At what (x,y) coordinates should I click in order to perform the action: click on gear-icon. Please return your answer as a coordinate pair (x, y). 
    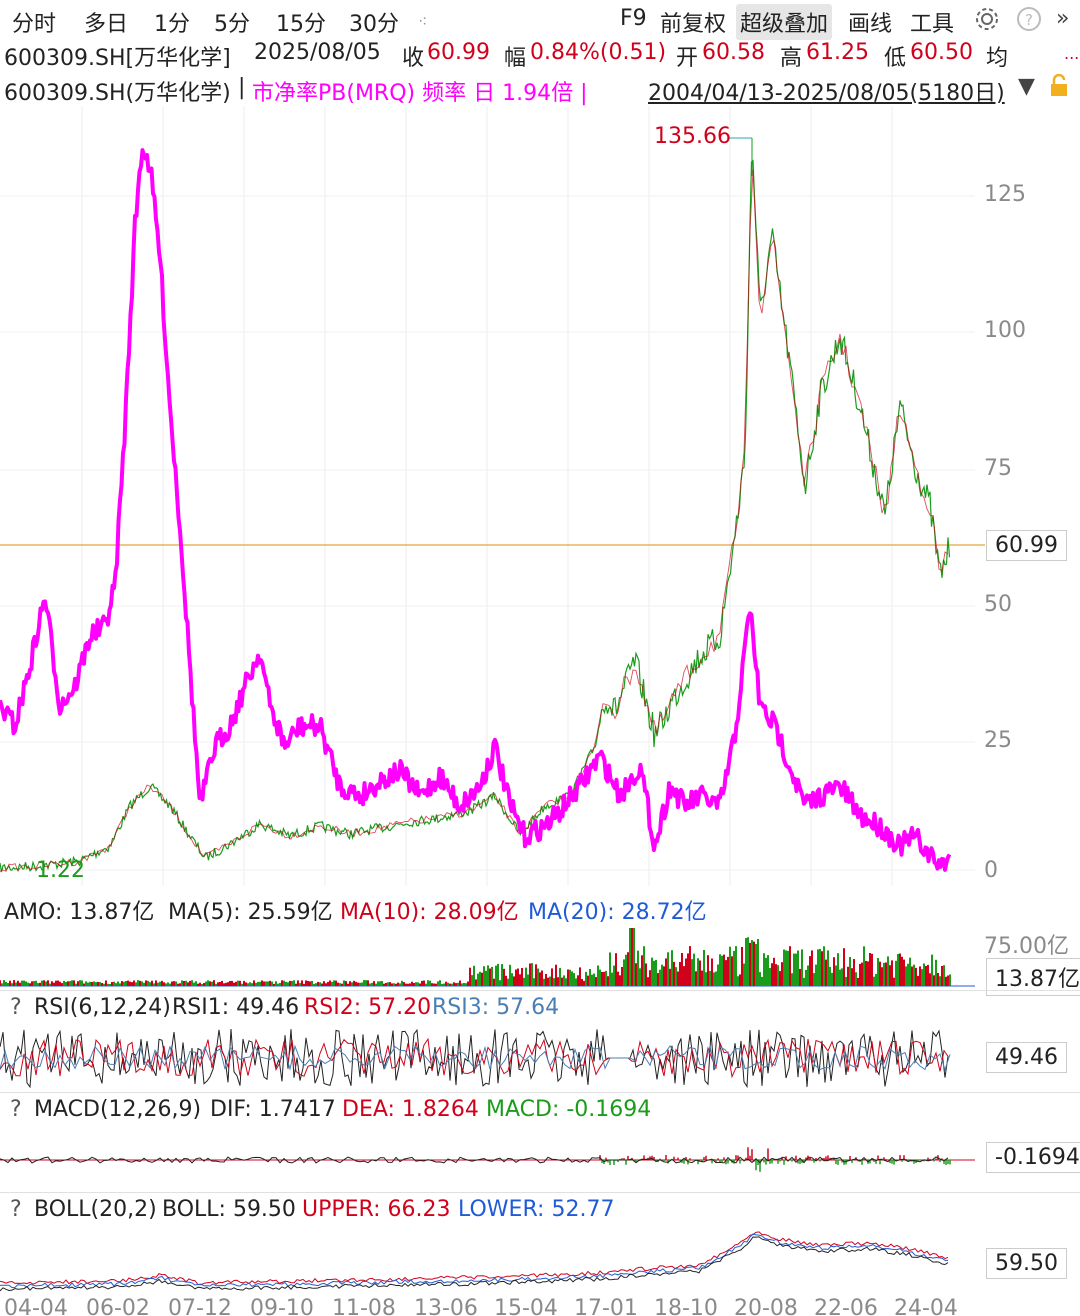
    Looking at the image, I should click on (987, 22).